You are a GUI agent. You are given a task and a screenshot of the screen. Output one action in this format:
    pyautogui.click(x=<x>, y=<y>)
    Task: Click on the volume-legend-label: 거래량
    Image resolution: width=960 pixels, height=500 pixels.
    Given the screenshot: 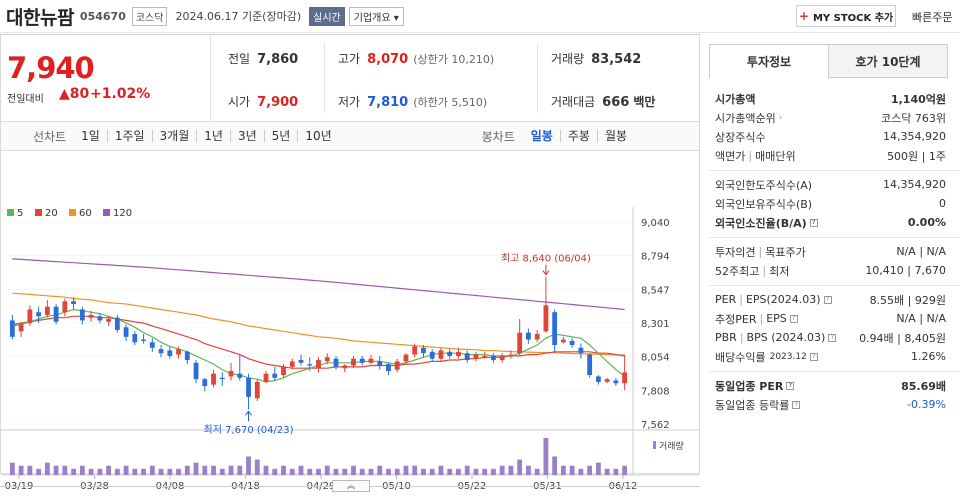 What is the action you would take?
    pyautogui.click(x=671, y=446)
    